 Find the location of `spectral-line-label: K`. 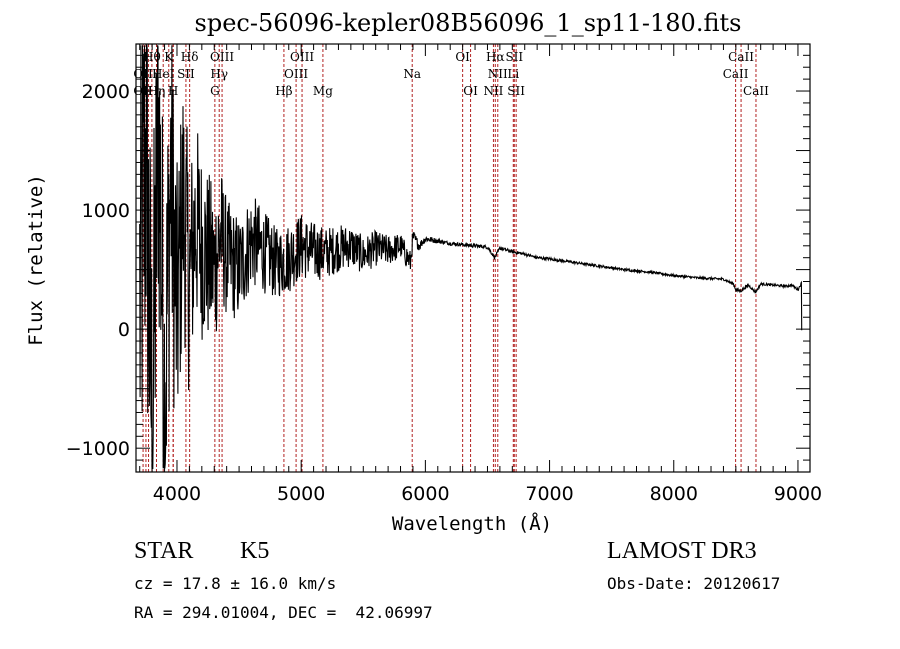

spectral-line-label: K is located at coordinates (169, 57).